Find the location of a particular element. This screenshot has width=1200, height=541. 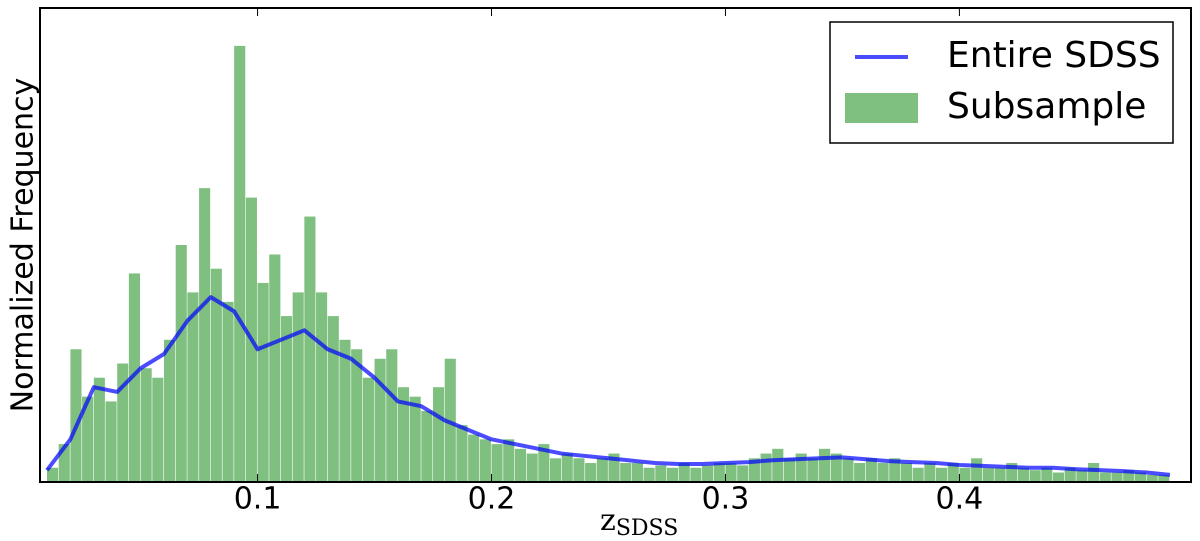

x-tick-label: 0.2 is located at coordinates (492, 499).